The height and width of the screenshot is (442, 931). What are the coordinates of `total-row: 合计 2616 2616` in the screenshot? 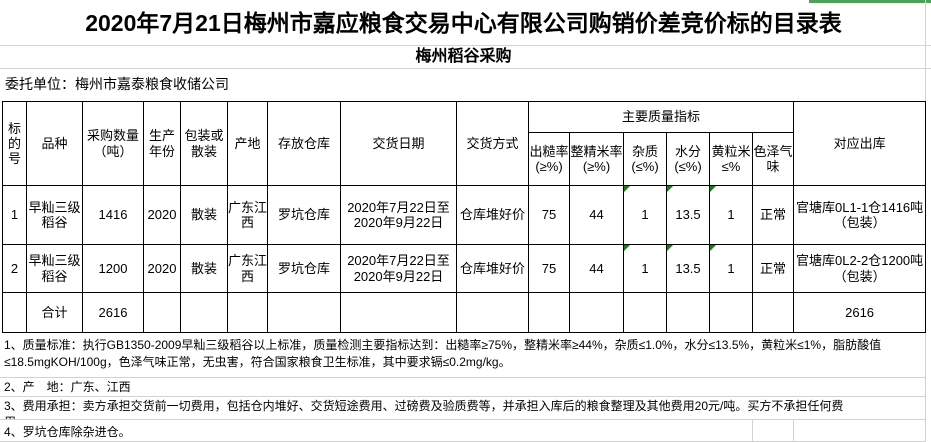 It's located at (464, 312).